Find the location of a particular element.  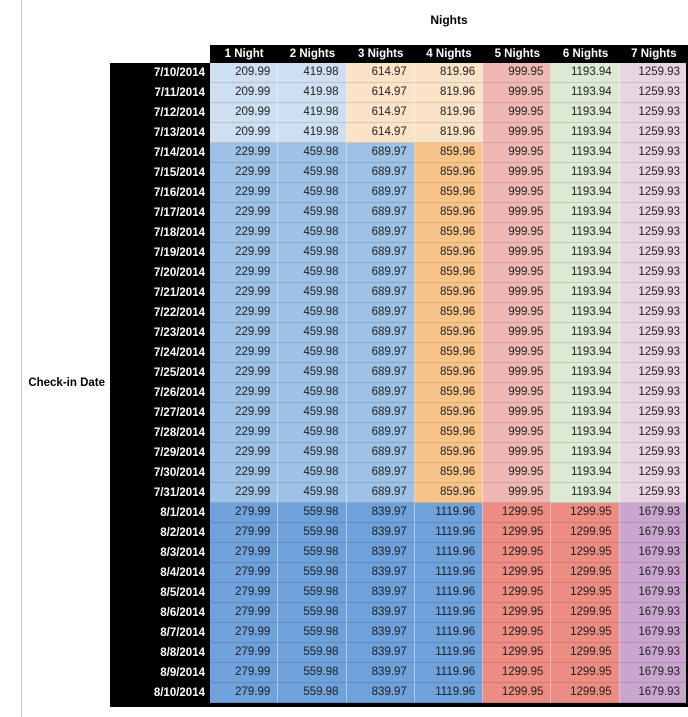

row-date: 7/31/2014 is located at coordinates (160, 493).